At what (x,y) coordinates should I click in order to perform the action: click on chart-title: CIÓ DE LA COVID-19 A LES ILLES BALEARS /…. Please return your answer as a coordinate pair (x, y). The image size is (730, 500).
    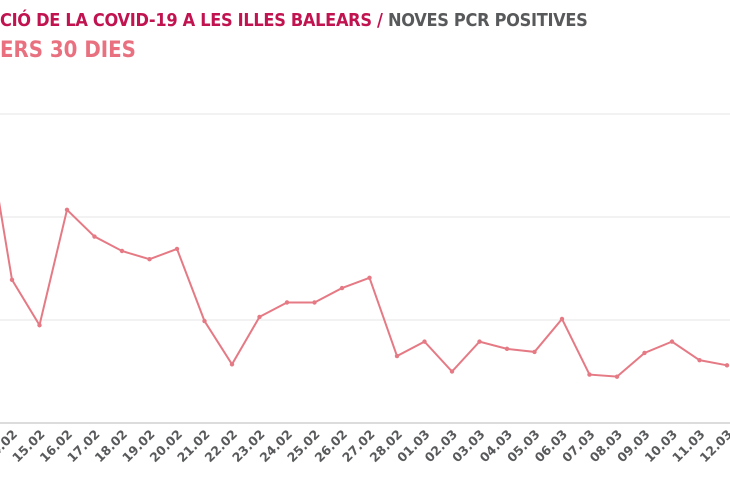
    Looking at the image, I should click on (294, 20).